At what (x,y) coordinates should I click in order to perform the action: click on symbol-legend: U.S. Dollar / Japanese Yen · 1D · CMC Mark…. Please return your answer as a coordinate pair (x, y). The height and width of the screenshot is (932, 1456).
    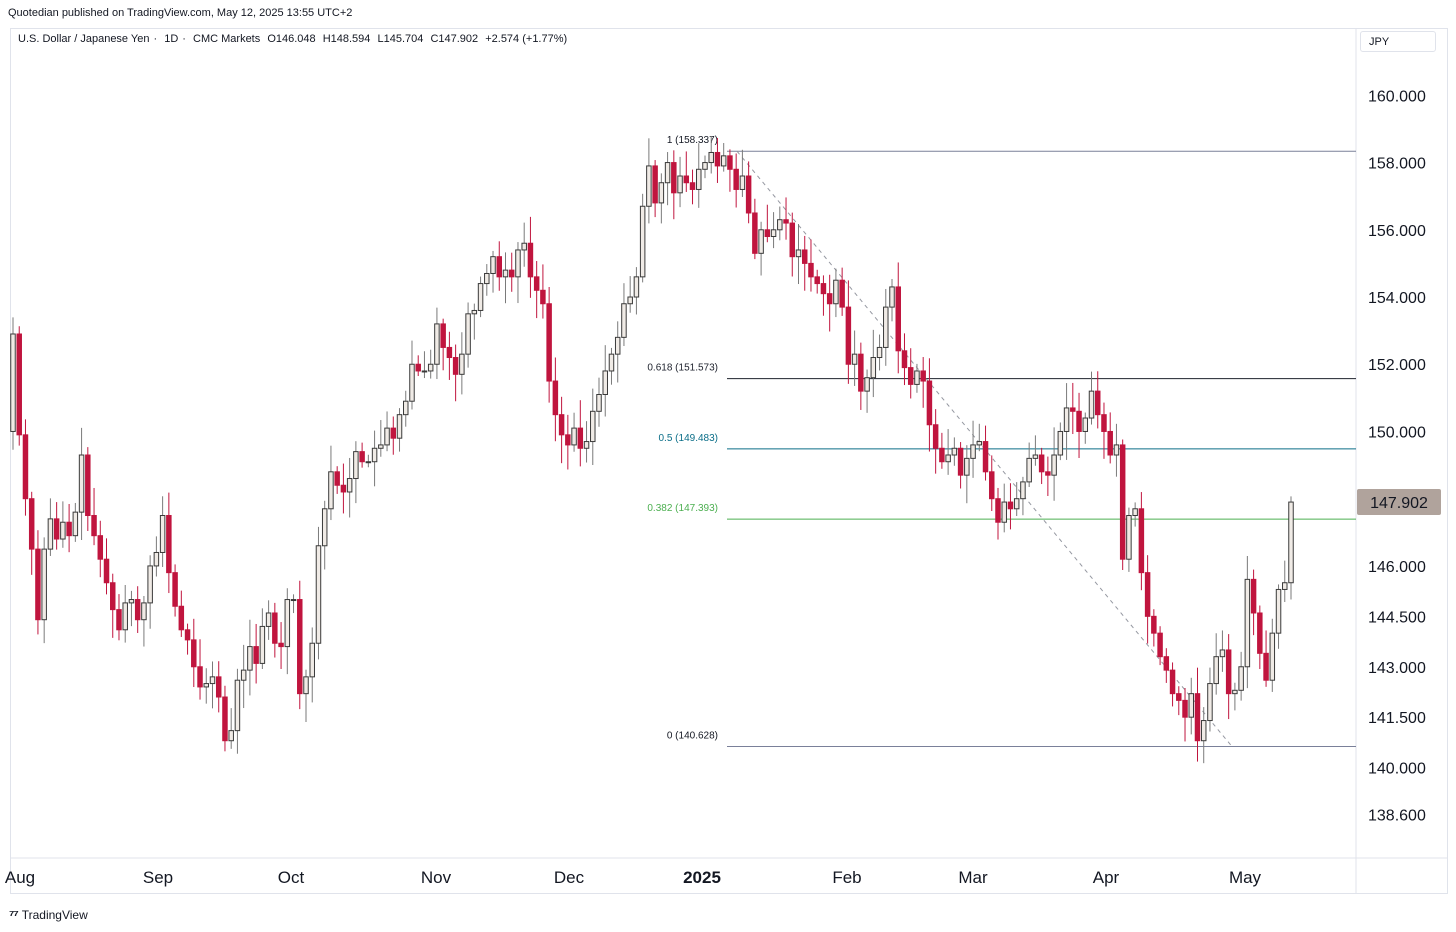
    Looking at the image, I should click on (294, 39).